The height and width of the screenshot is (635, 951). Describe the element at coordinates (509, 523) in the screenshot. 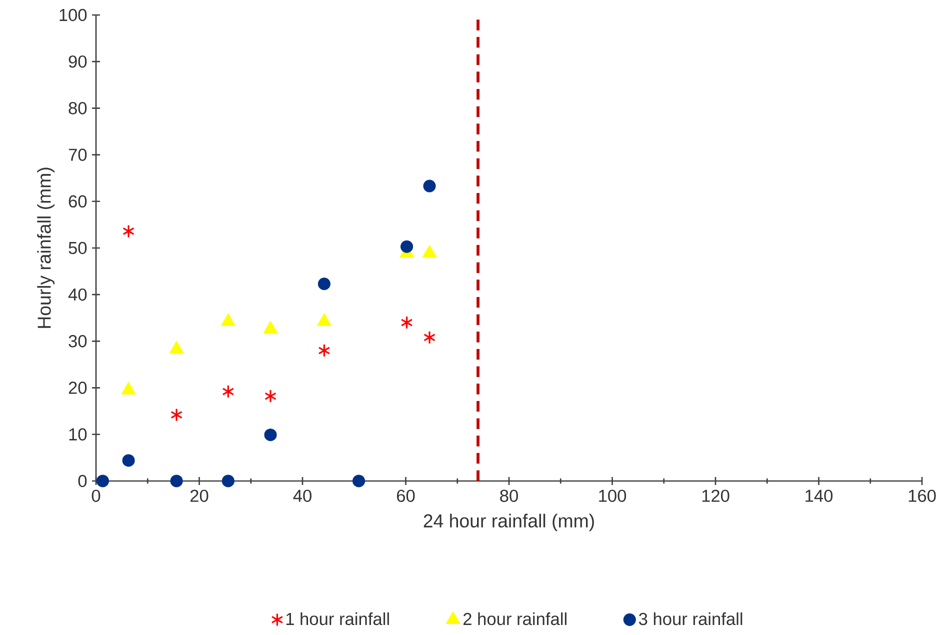

I see `x-axis-title: 24 hour rainfall (mm)` at that location.